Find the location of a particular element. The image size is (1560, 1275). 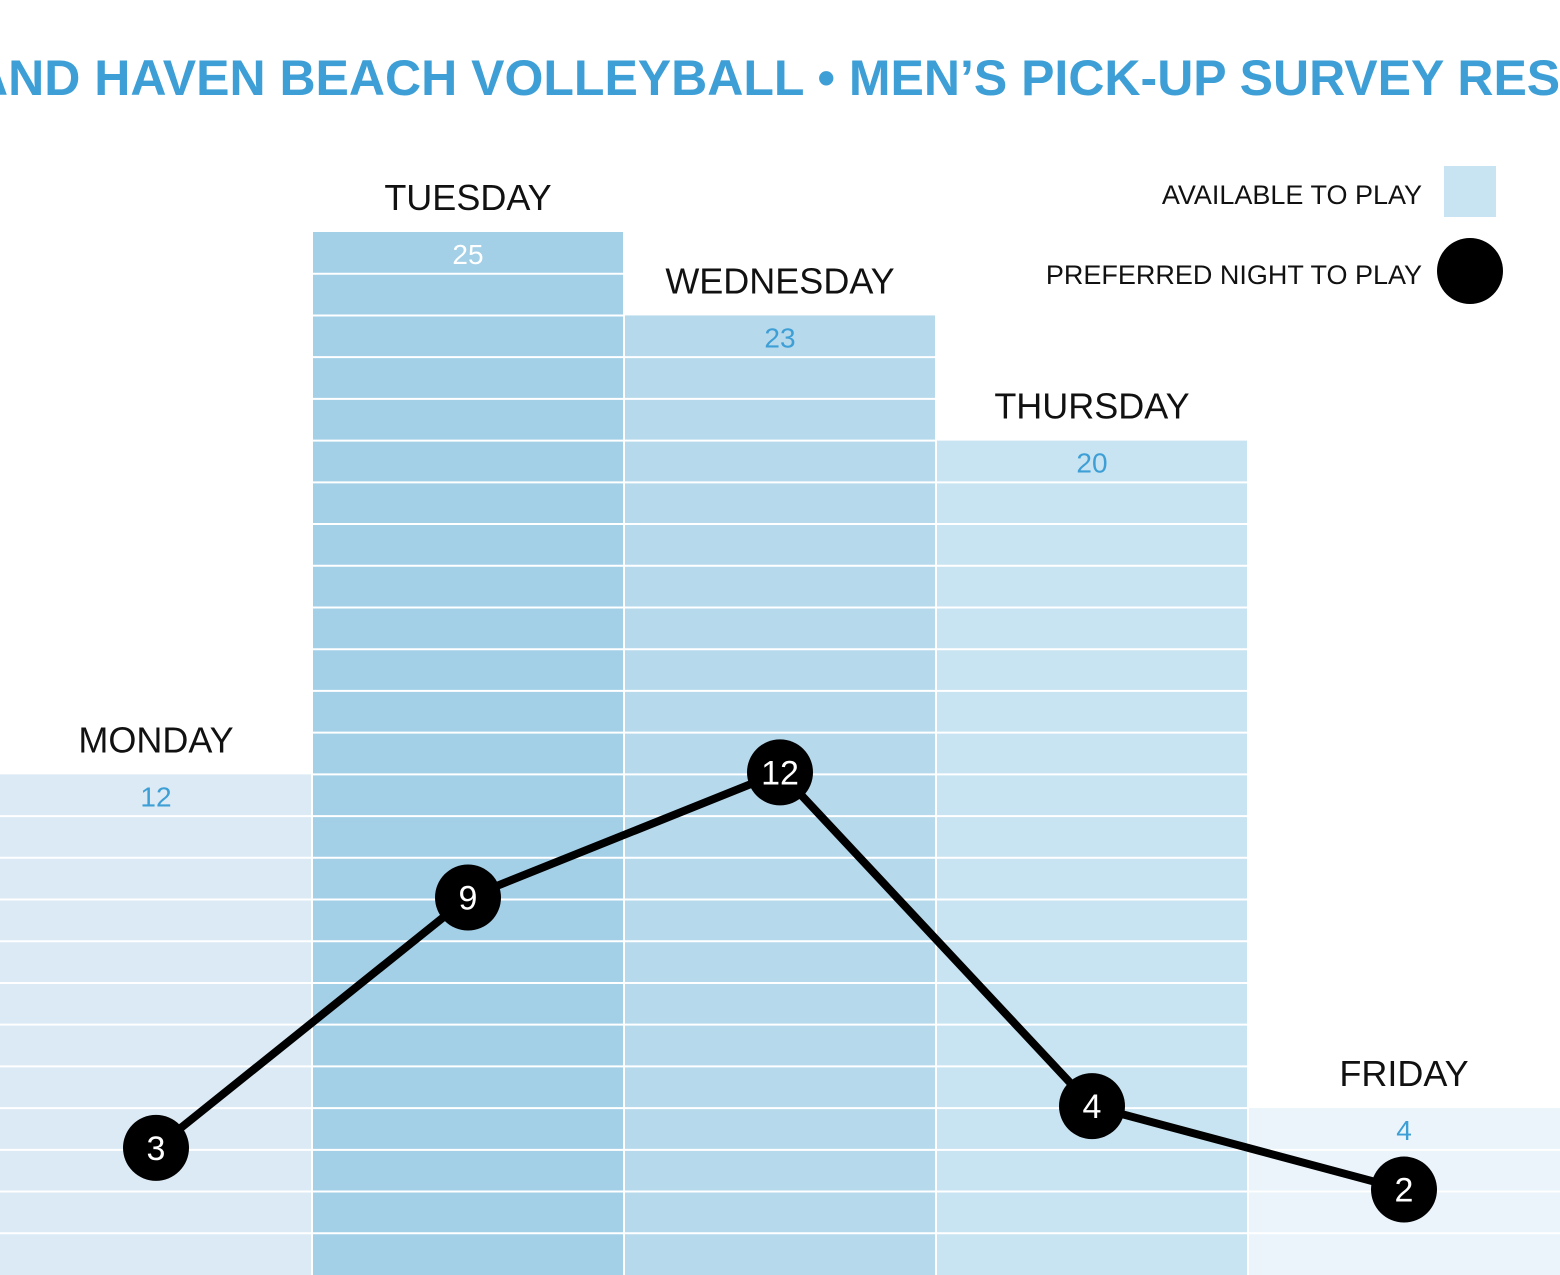

preferred-point-label: 12 is located at coordinates (780, 773).